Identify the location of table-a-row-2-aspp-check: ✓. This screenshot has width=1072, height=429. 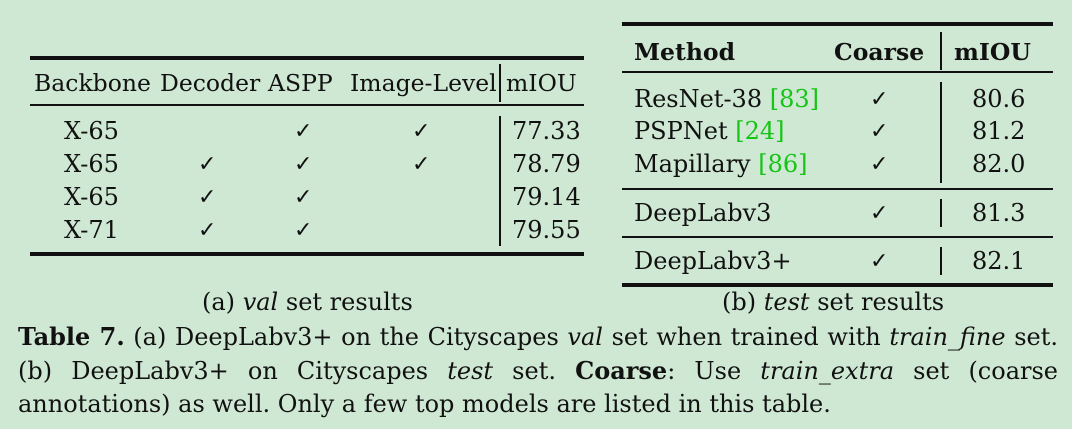
(303, 164).